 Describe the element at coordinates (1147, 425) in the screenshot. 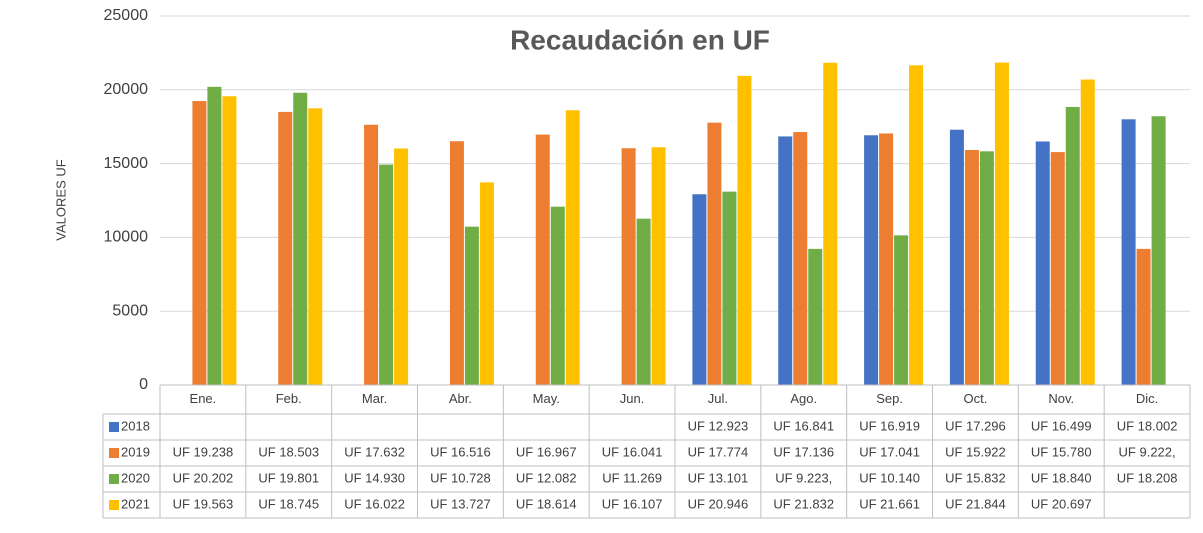

I see `table-value: UF 18.002` at that location.